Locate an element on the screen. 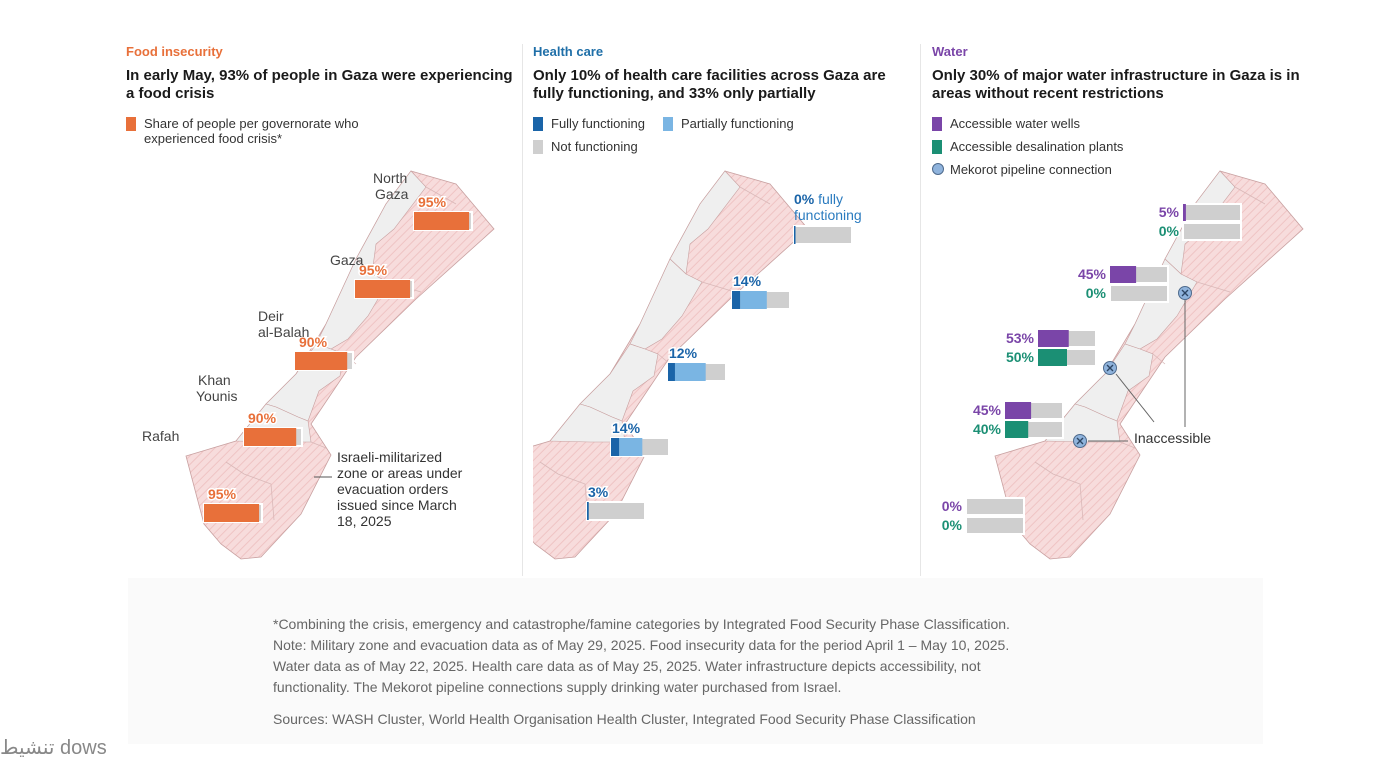  water-desal-swatch is located at coordinates (937, 147).